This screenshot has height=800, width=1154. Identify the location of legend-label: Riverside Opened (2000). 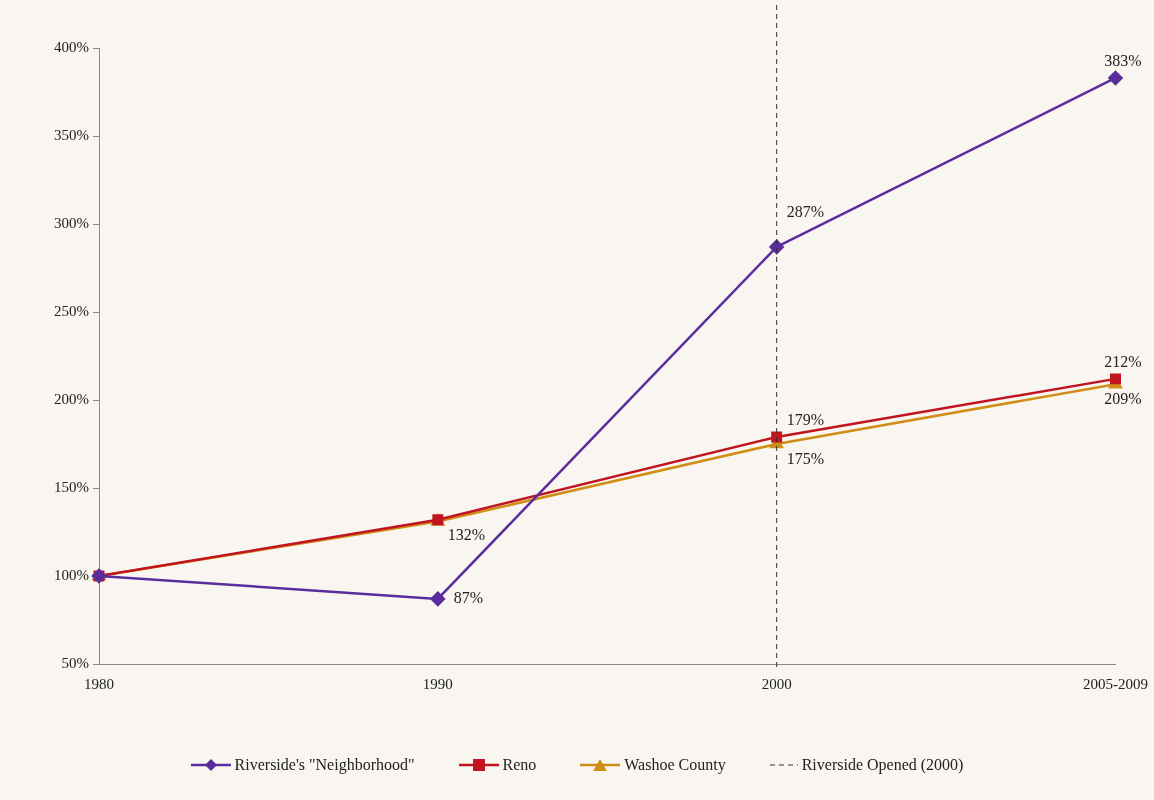
(882, 765).